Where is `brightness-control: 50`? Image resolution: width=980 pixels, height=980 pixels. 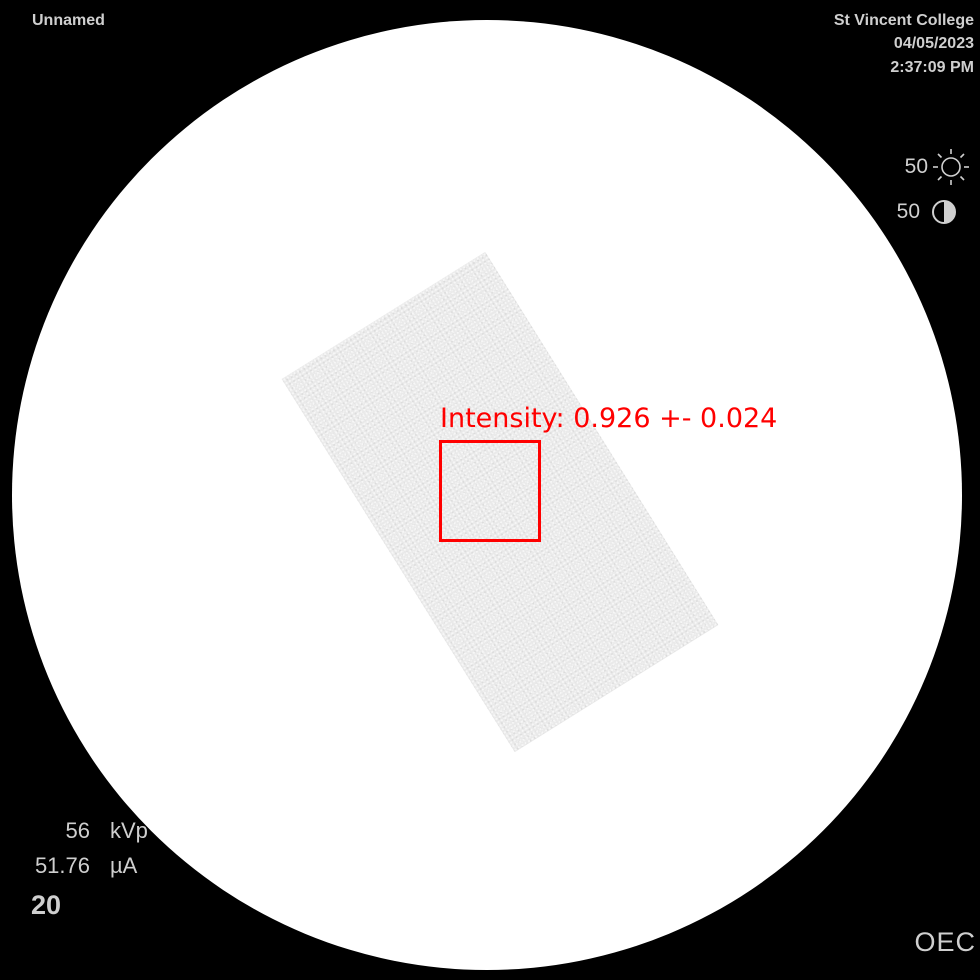
brightness-control: 50 is located at coordinates (937, 167).